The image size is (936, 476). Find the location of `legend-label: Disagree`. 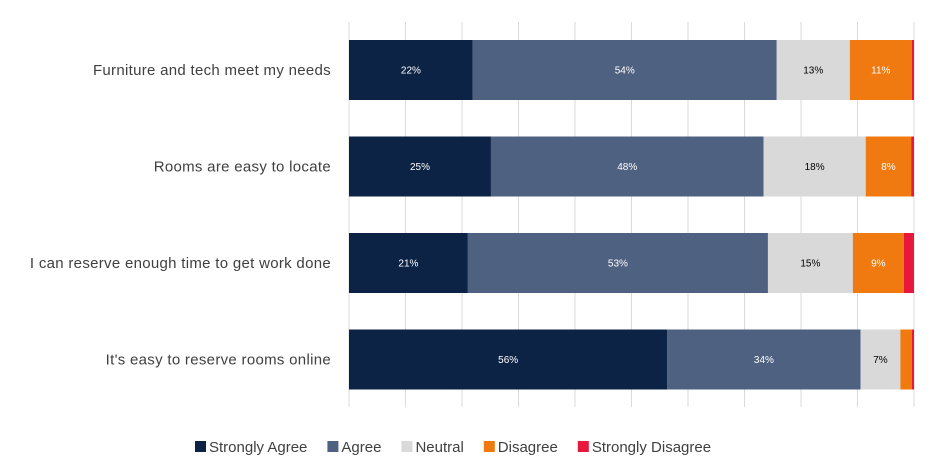

legend-label: Disagree is located at coordinates (528, 447).